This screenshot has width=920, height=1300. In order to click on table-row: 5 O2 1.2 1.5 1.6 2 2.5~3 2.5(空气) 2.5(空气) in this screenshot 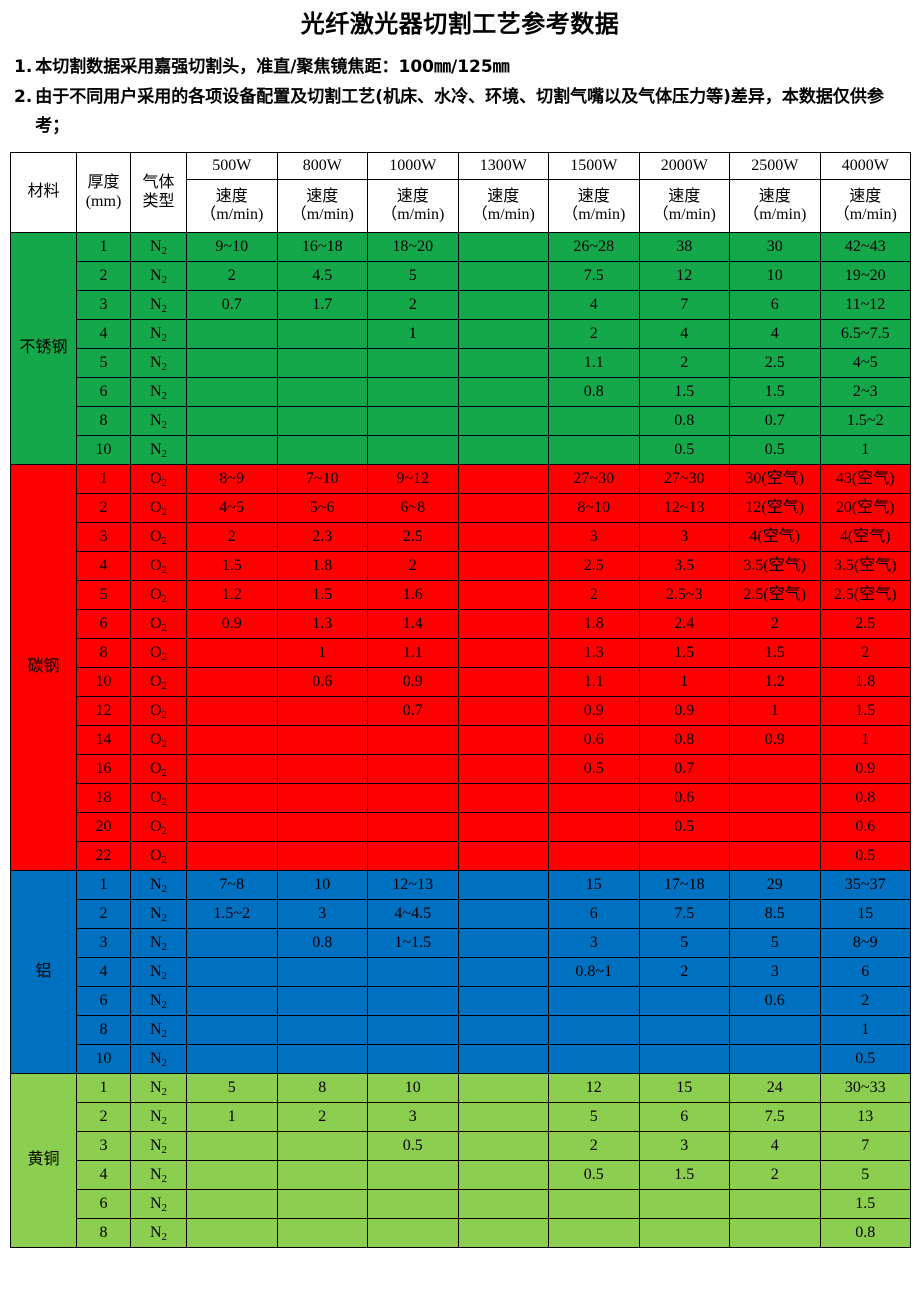, I will do `click(461, 595)`.